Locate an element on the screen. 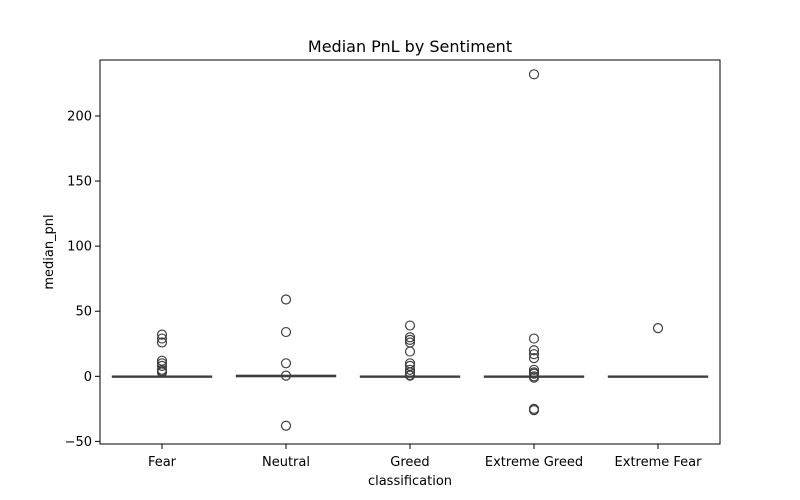 Image resolution: width=800 pixels, height=500 pixels. y-tick-label: 0 is located at coordinates (88, 377).